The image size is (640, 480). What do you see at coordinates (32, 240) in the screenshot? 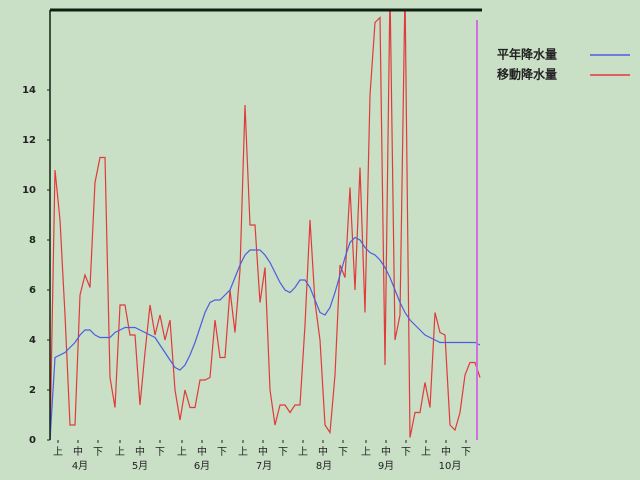
I see `y-tick-label: 8` at bounding box center [32, 240].